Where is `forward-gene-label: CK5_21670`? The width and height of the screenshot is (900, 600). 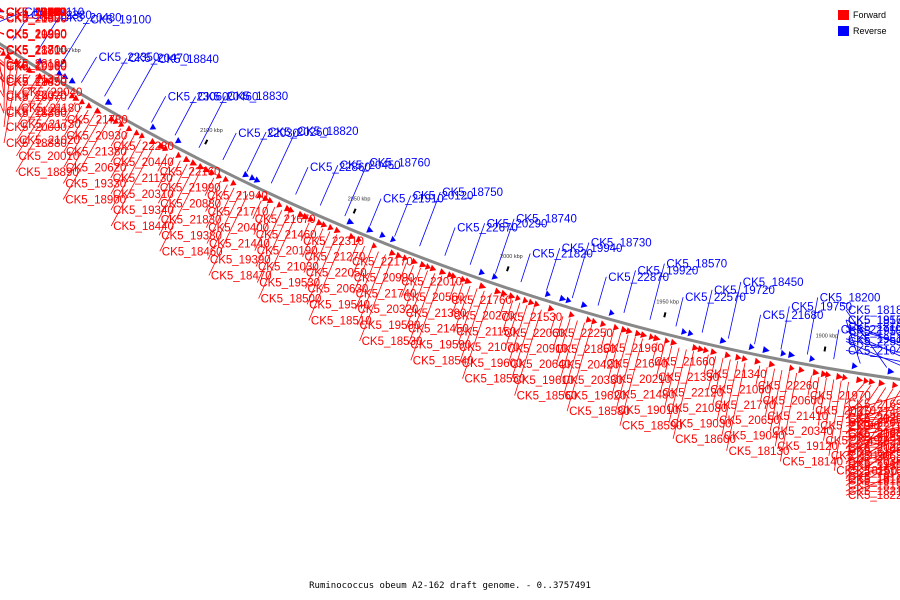 forward-gene-label: CK5_21670 is located at coordinates (285, 220).